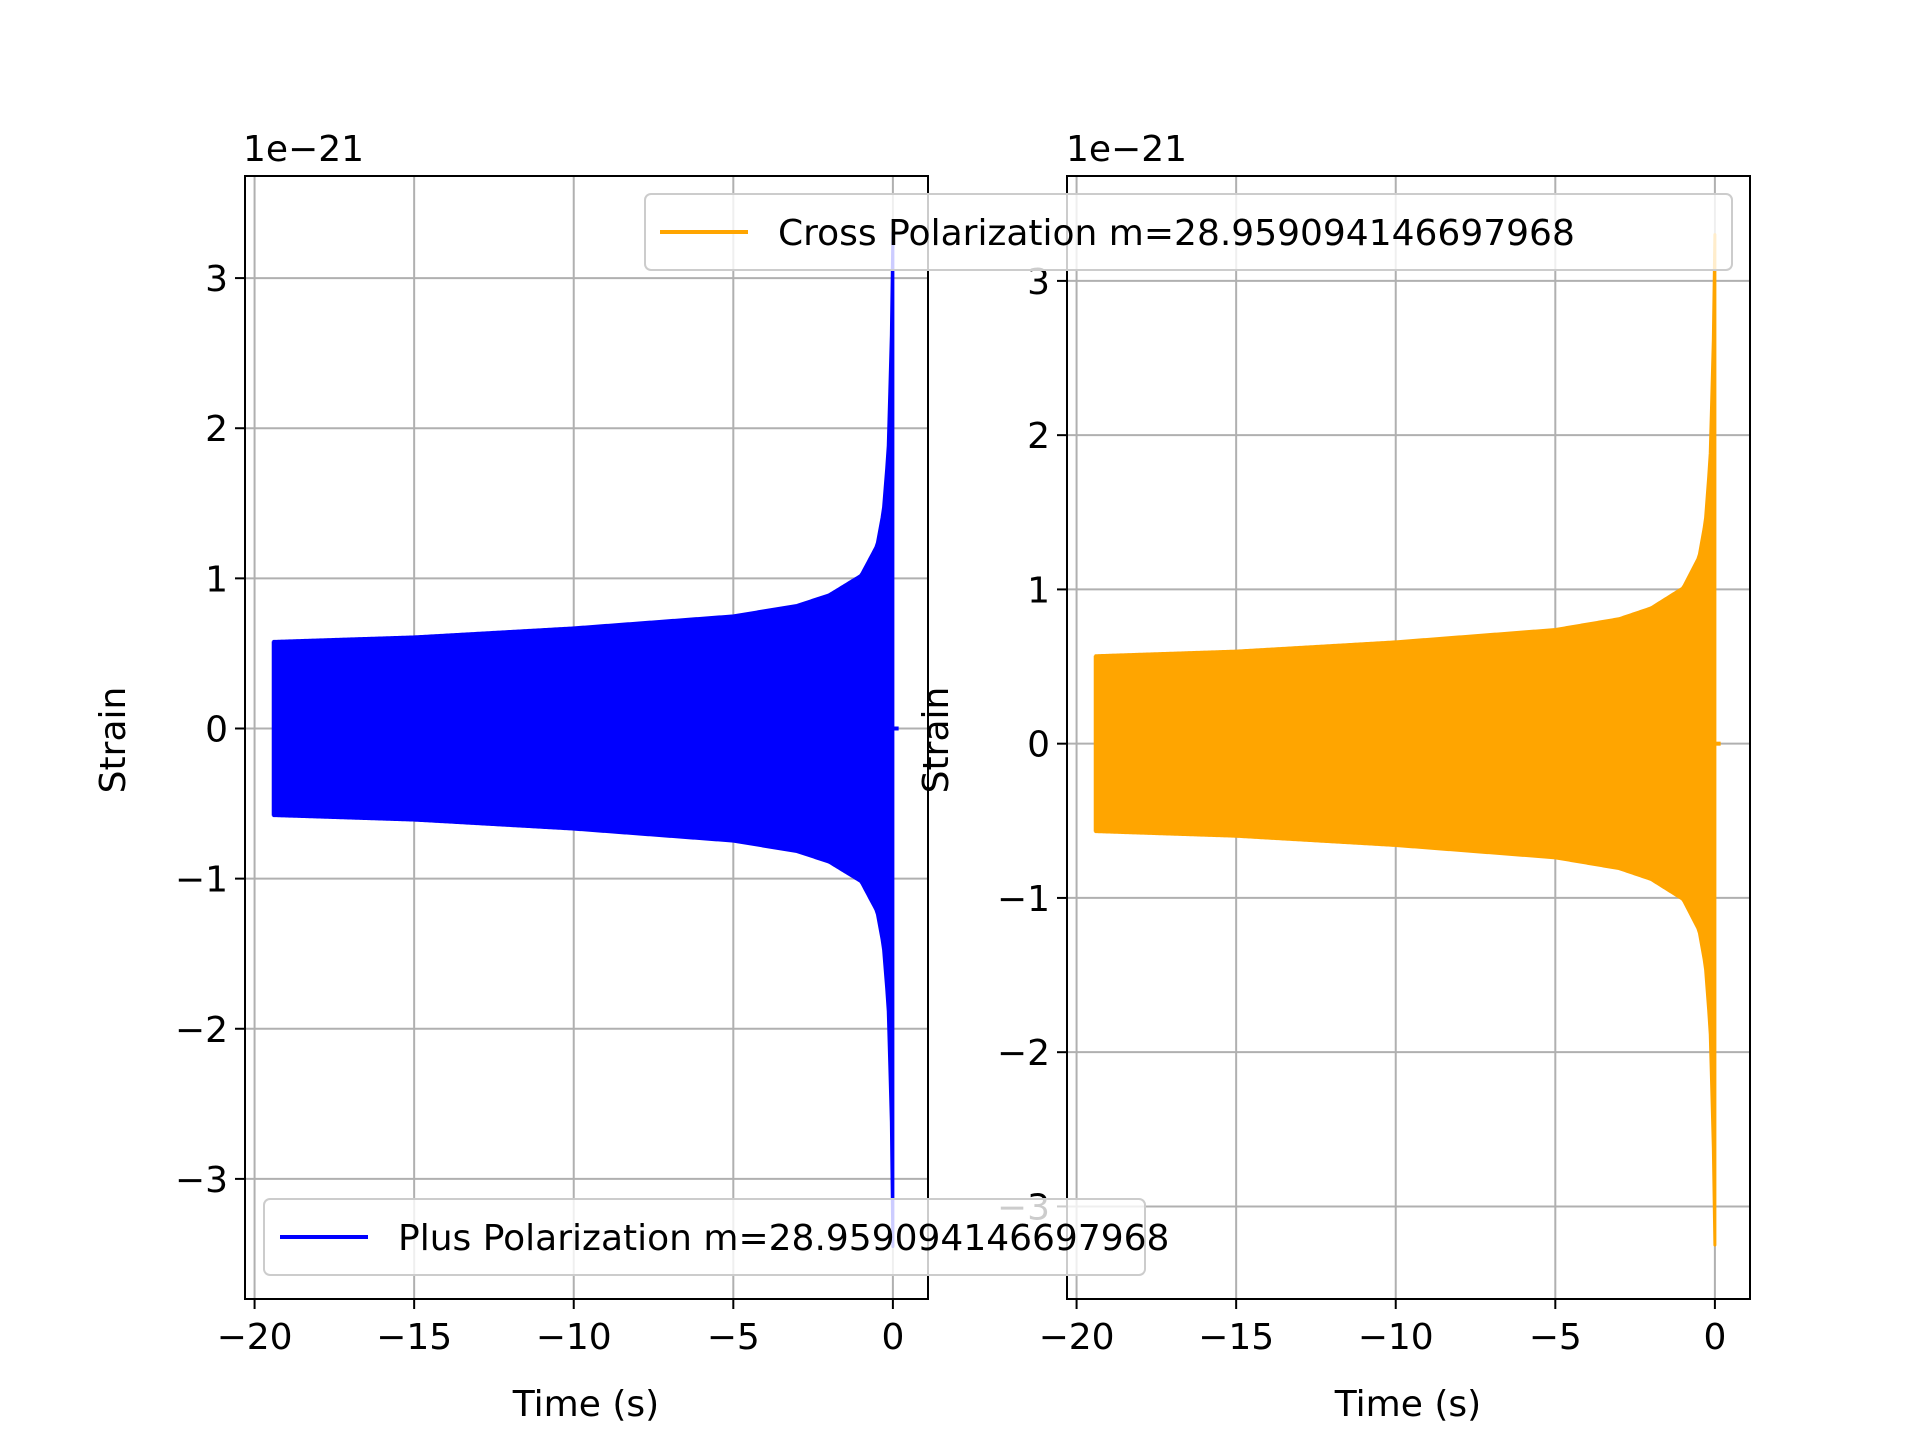 Image resolution: width=1920 pixels, height=1440 pixels. I want to click on left-legend: Plus Polarization m=28.959094146697968, so click(716, 1237).